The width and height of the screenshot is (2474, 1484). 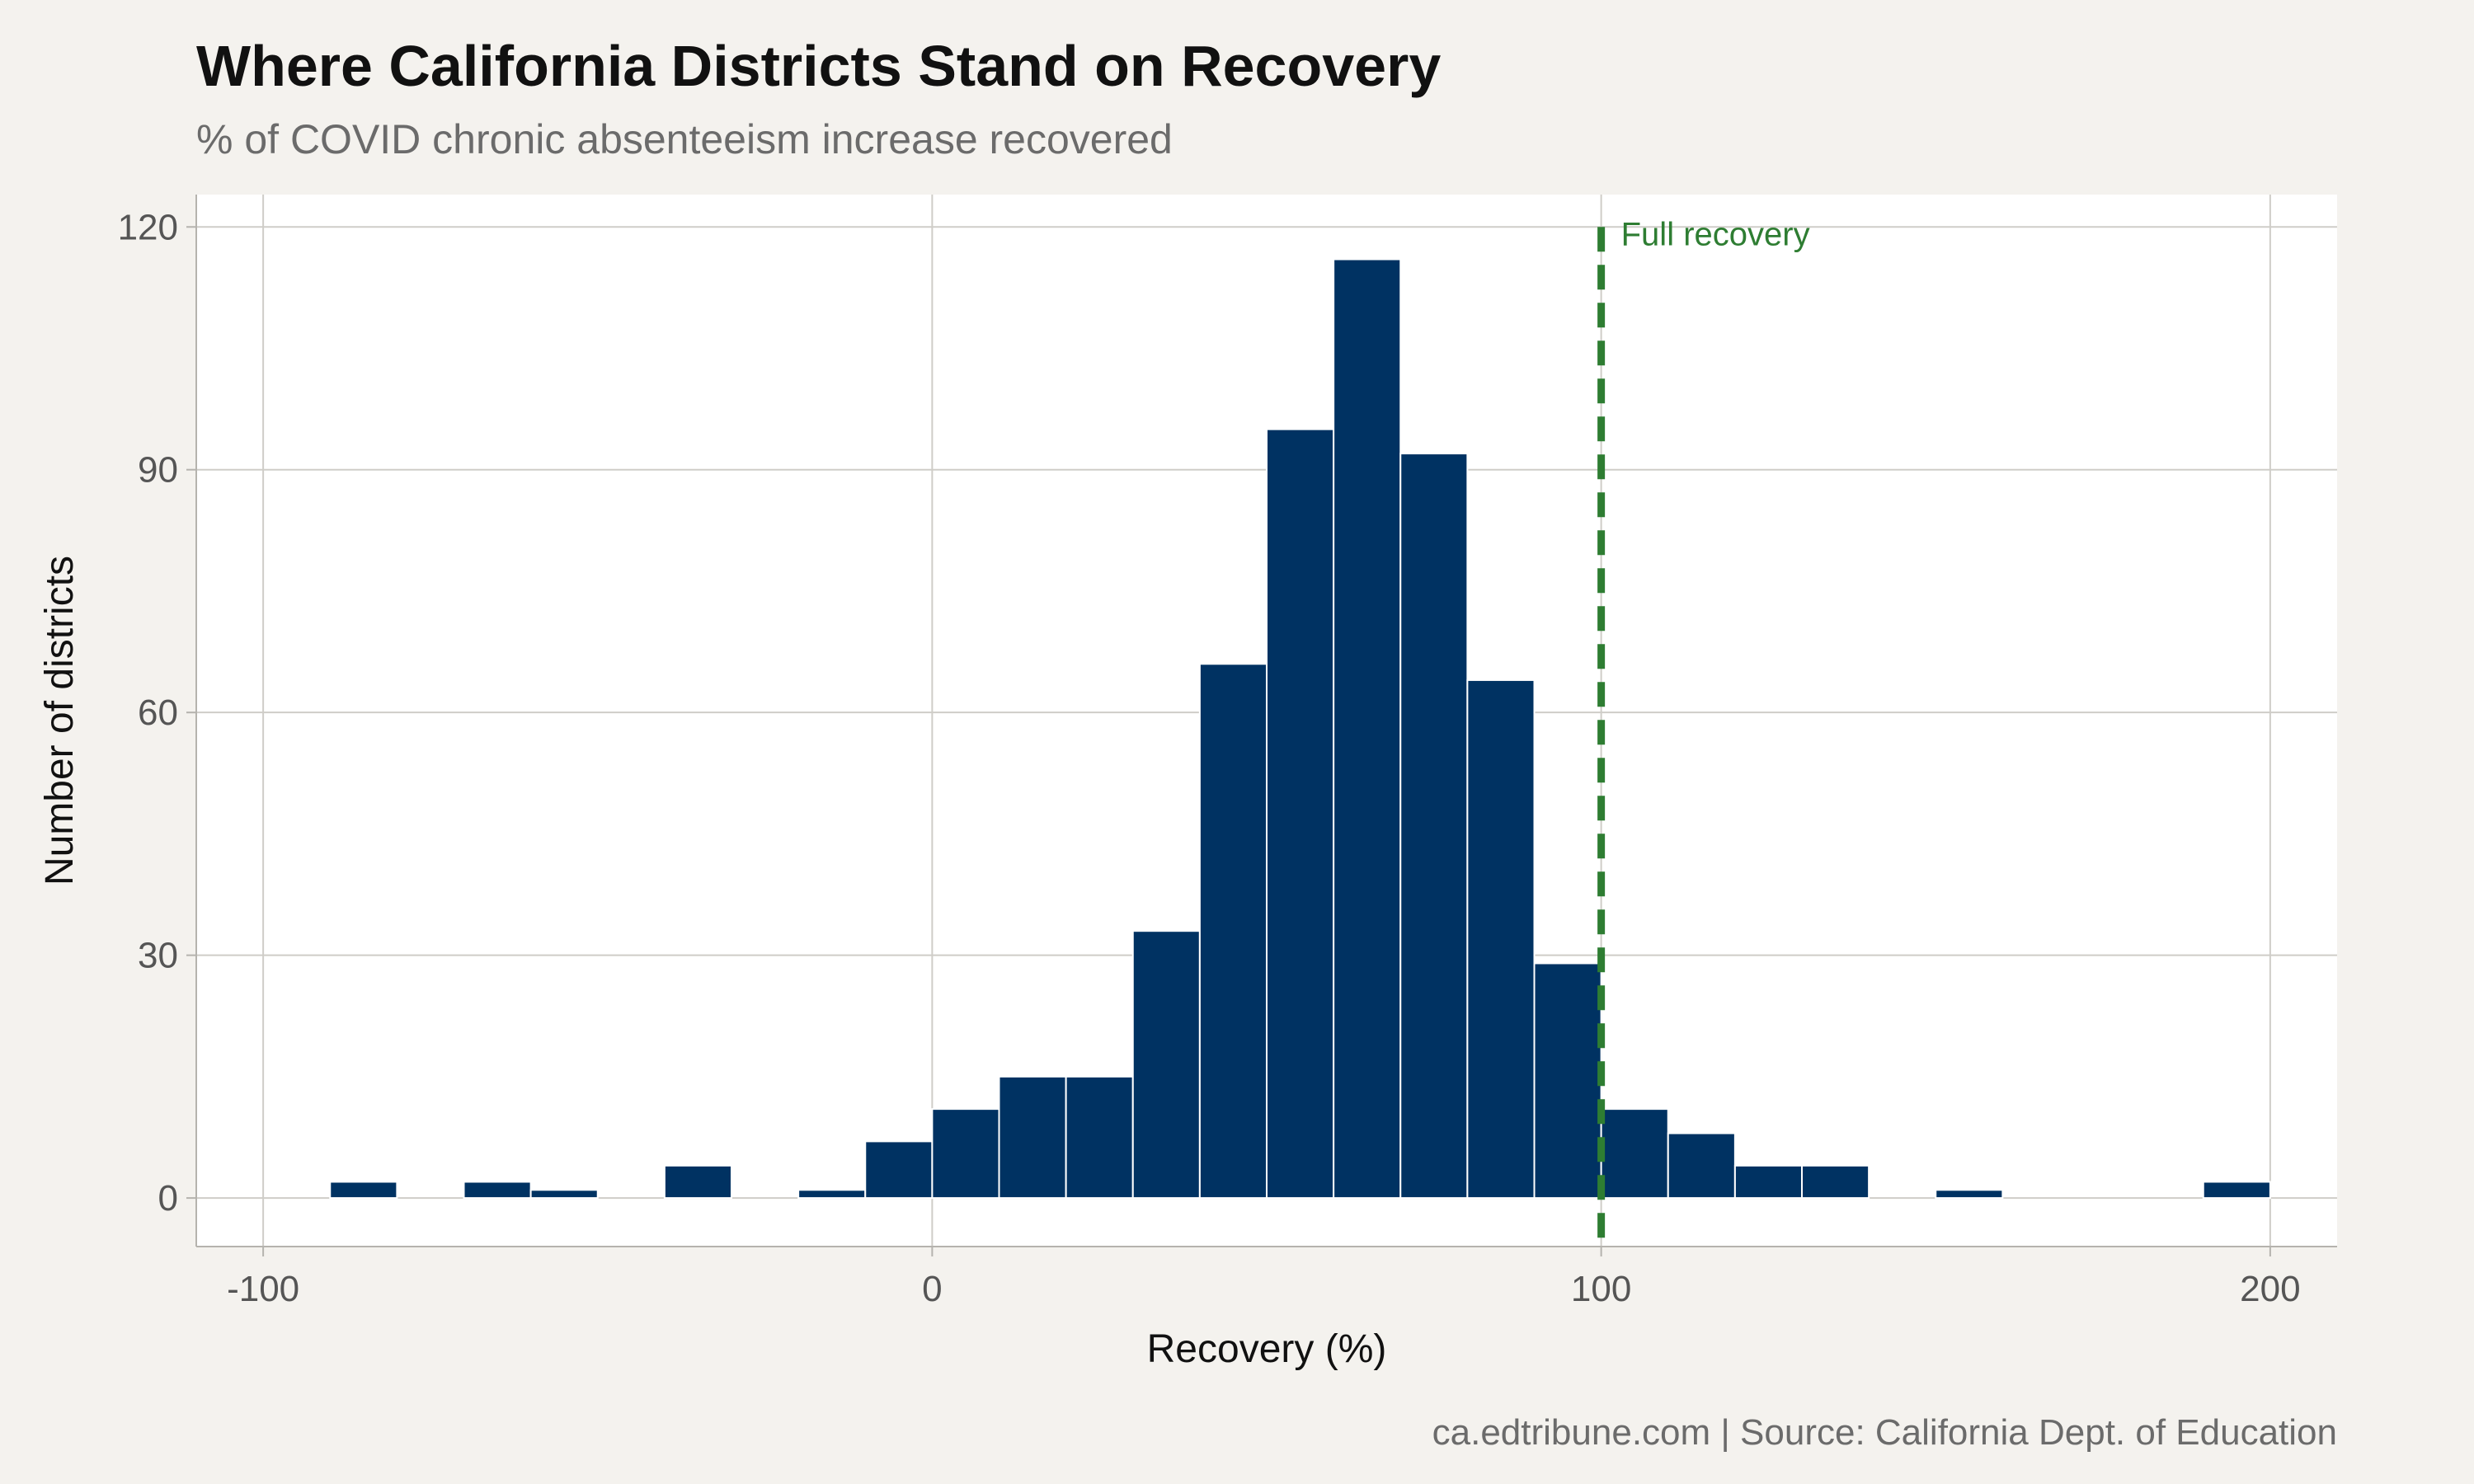 I want to click on x-tick-label: 100, so click(x=1601, y=1289).